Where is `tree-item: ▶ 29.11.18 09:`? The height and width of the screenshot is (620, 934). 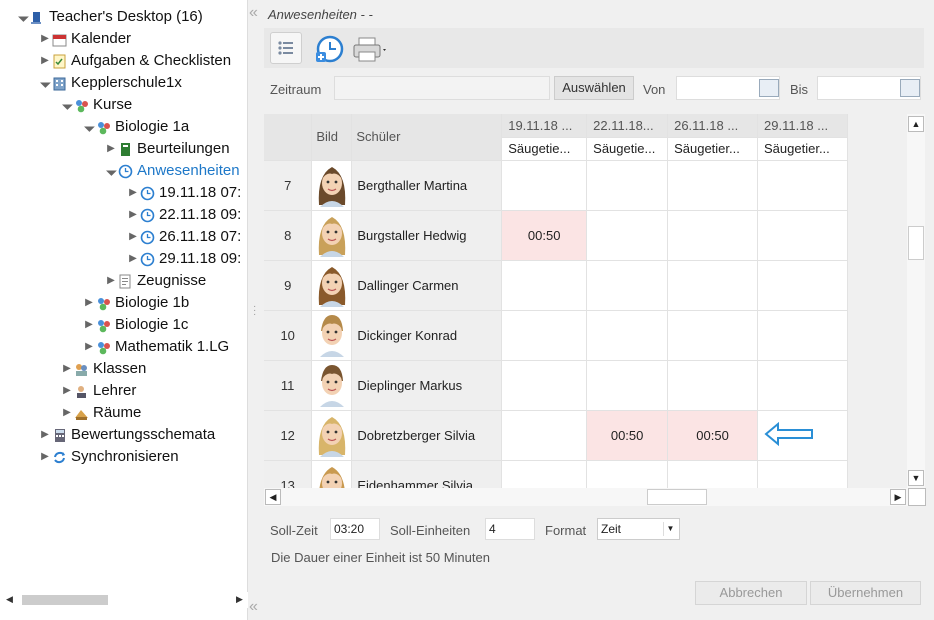
tree-item: ▶ 29.11.18 09: is located at coordinates (124, 259).